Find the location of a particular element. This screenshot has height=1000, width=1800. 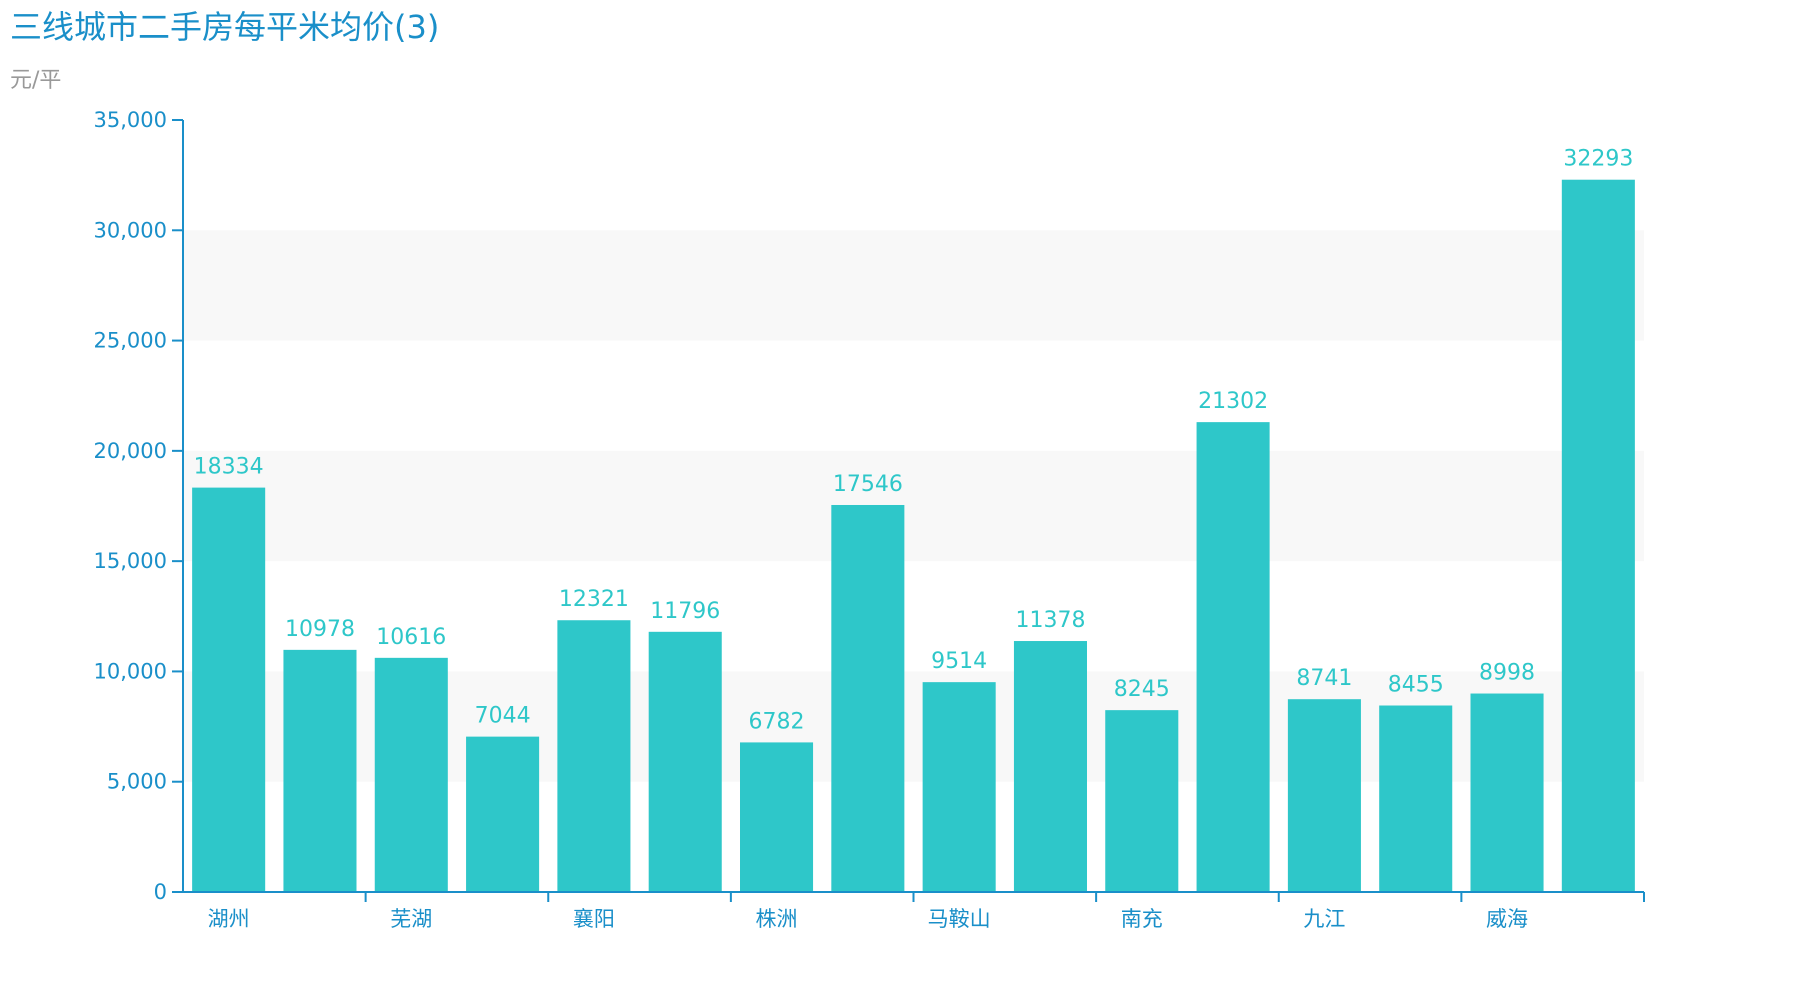

bar-value-label: 8998 is located at coordinates (1507, 673).